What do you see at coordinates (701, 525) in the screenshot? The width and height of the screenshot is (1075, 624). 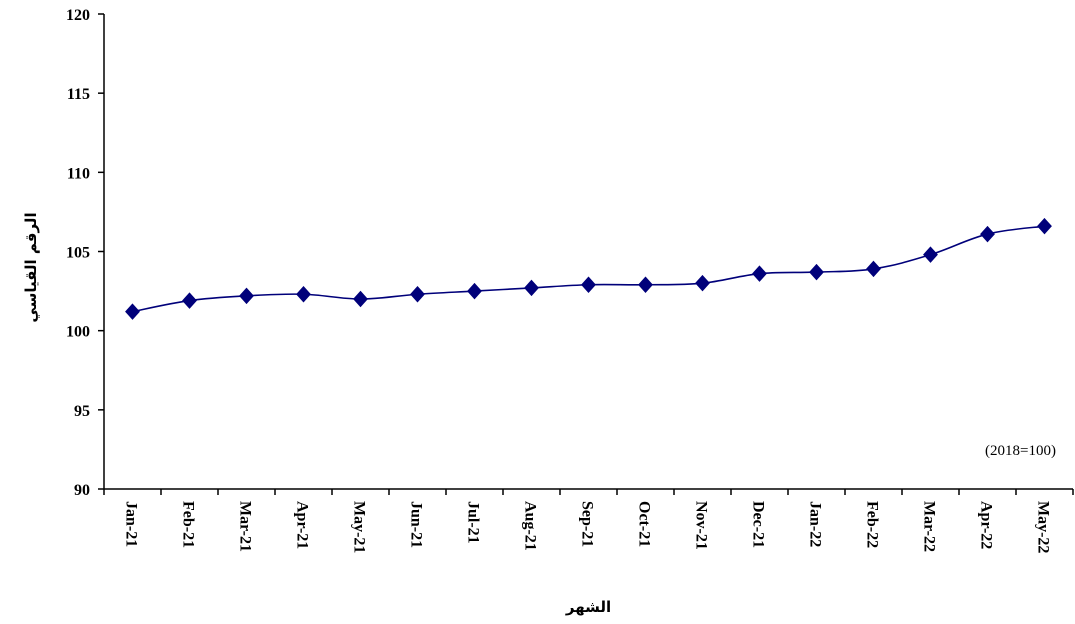 I see `x-tick-label: Nov-21` at bounding box center [701, 525].